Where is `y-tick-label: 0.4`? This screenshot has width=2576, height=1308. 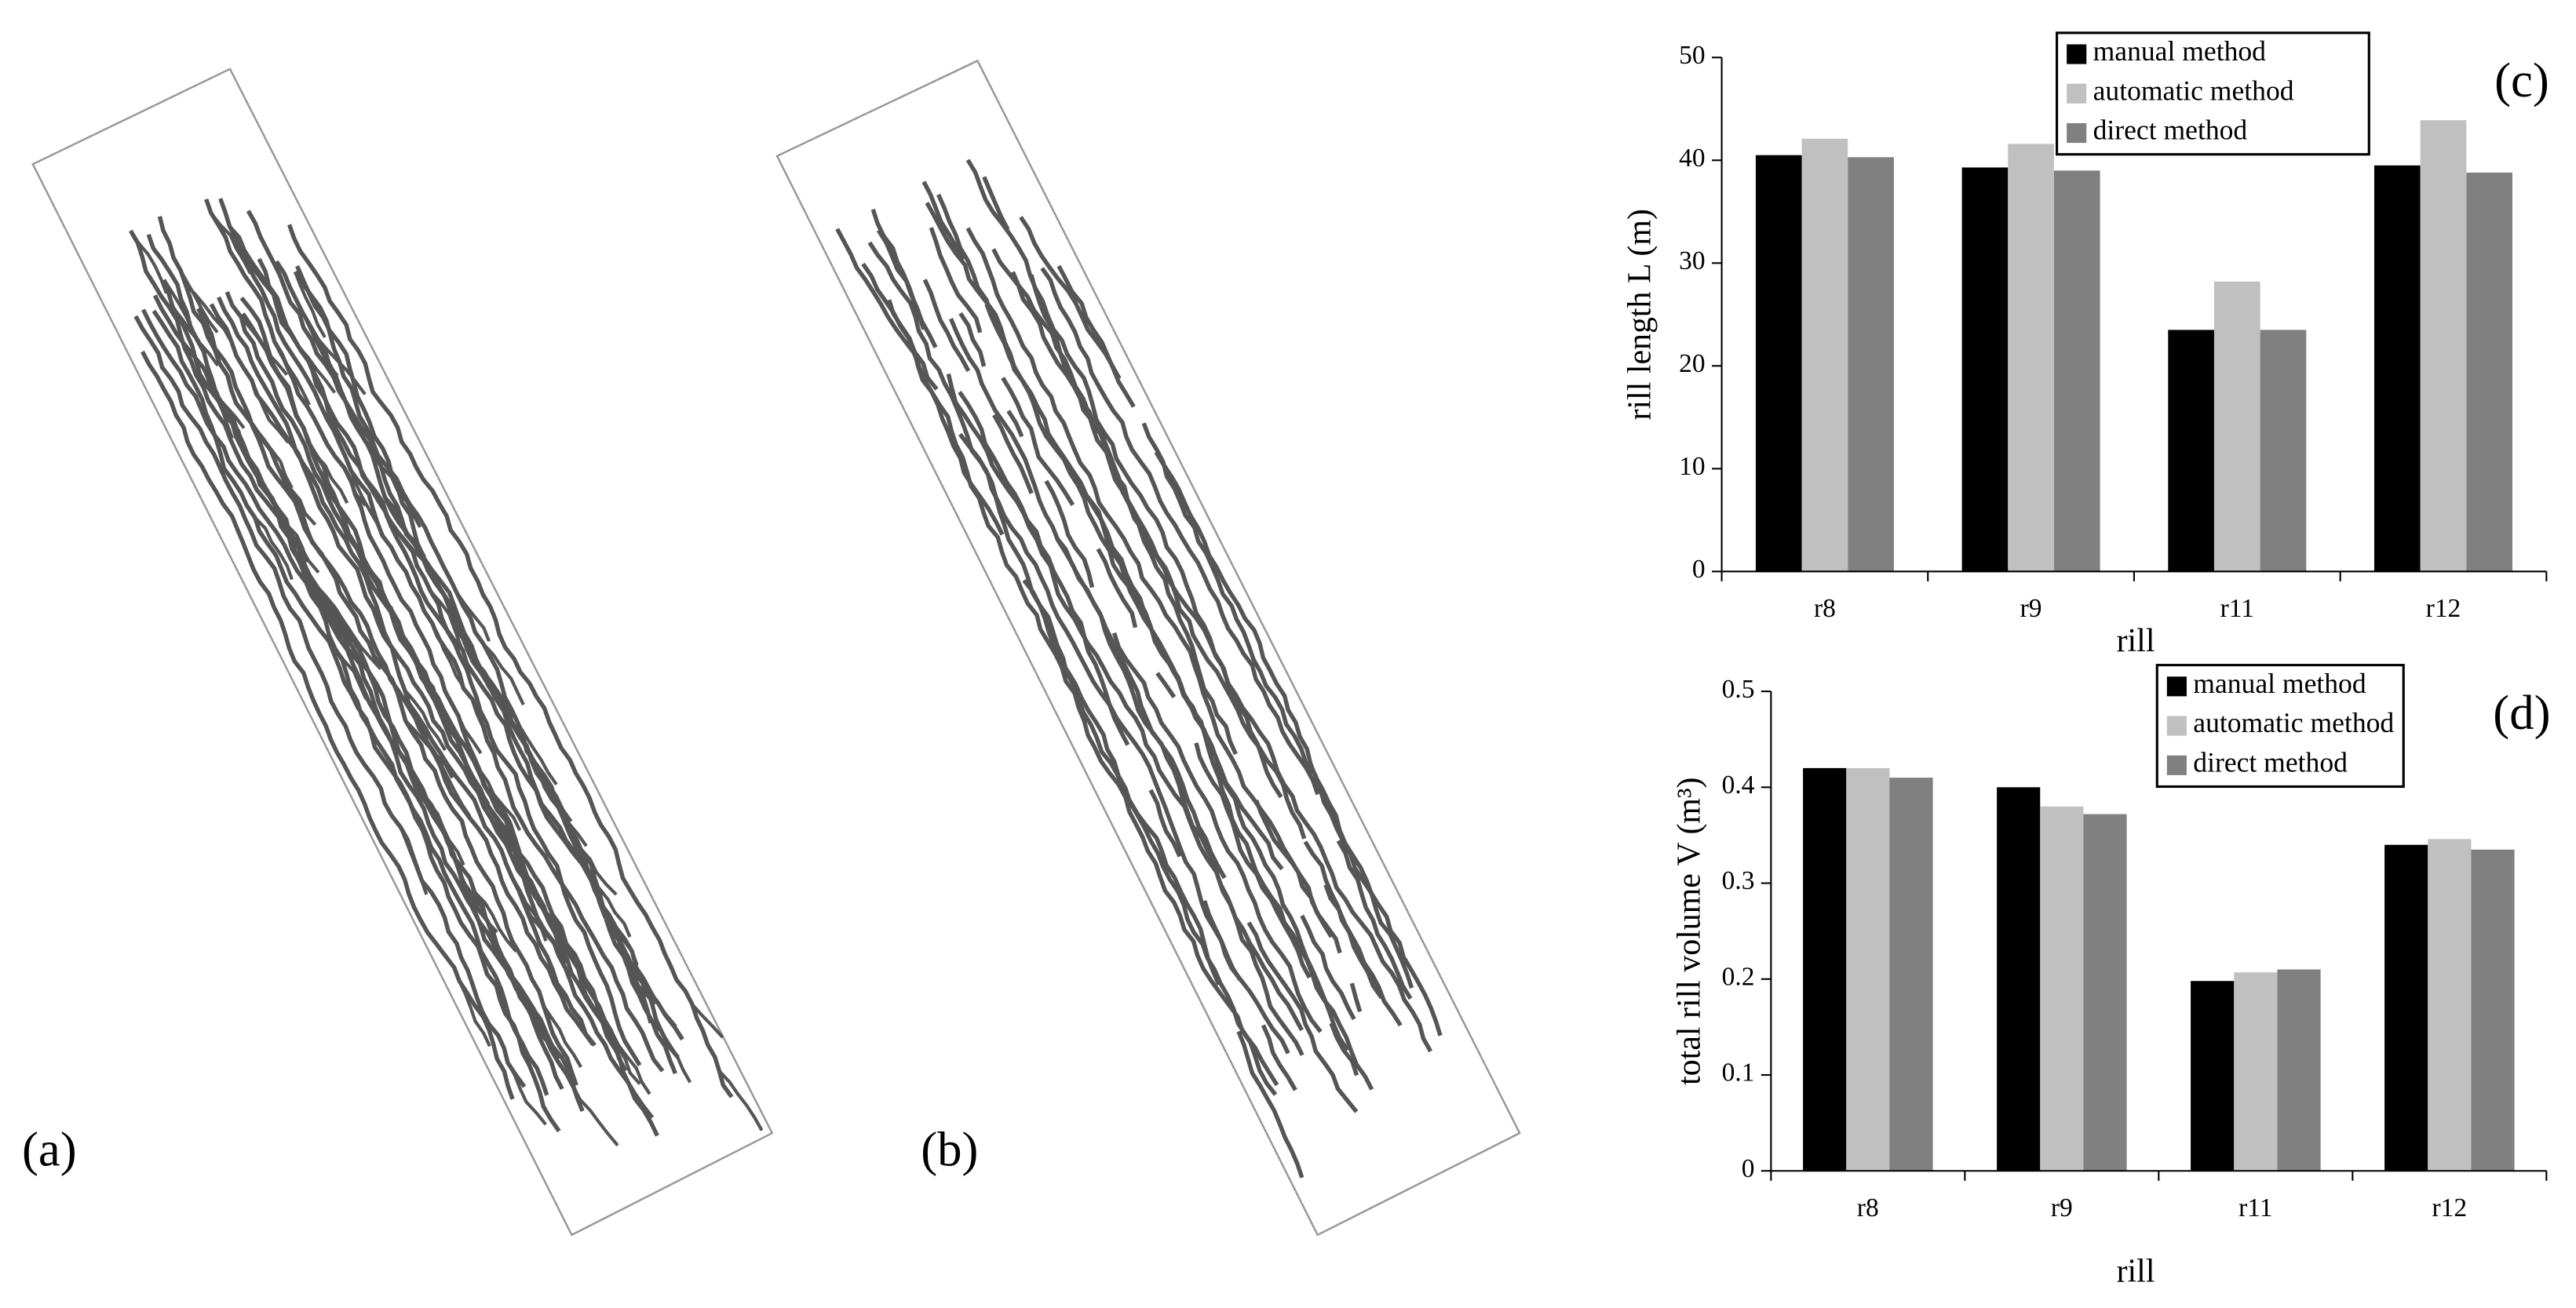
y-tick-label: 0.4 is located at coordinates (1738, 785).